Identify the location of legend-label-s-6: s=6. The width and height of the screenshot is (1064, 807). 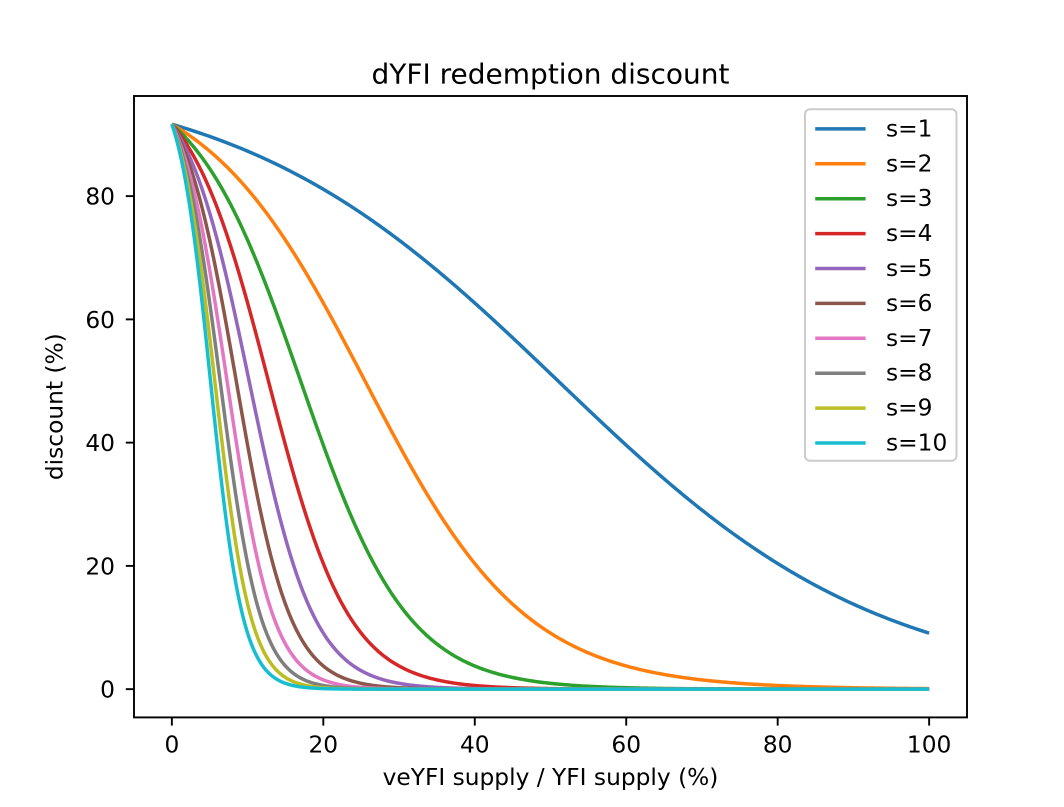
(909, 303).